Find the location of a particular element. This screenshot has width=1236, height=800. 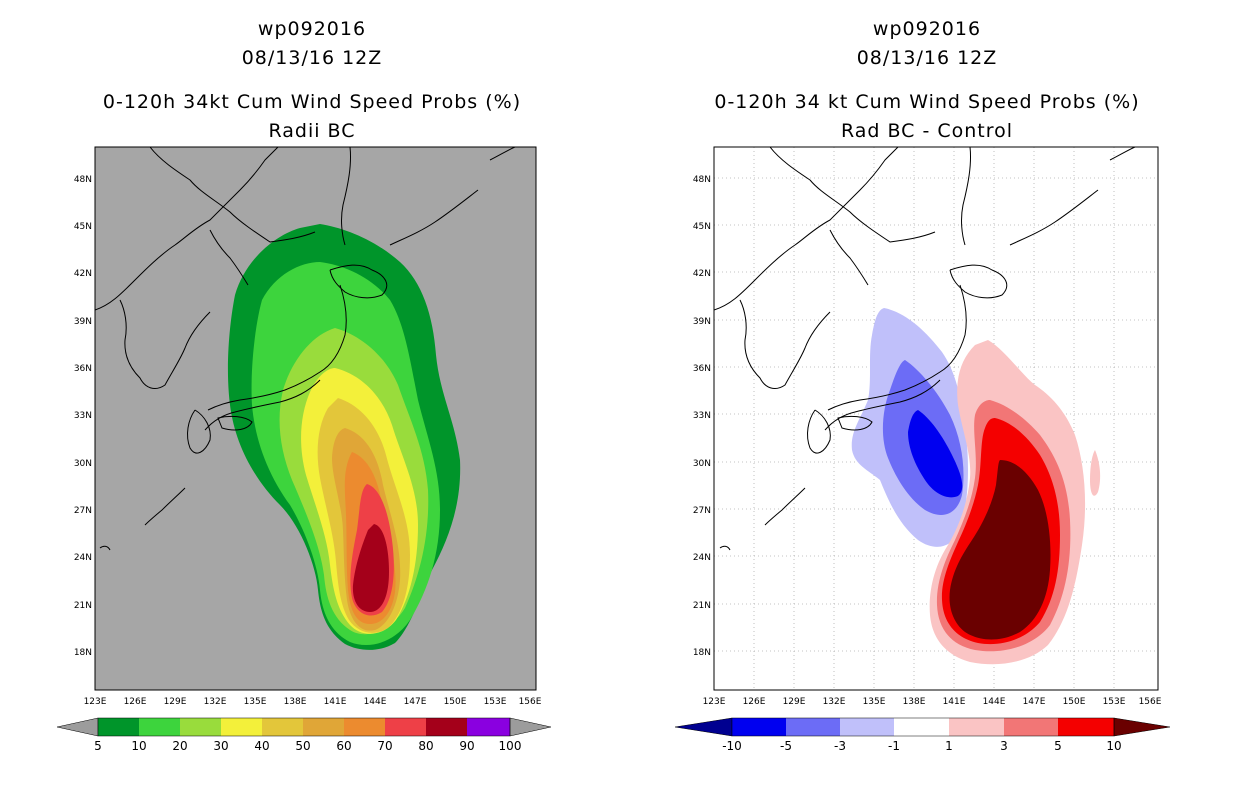

left-colorbar-label: 90 is located at coordinates (466, 746).